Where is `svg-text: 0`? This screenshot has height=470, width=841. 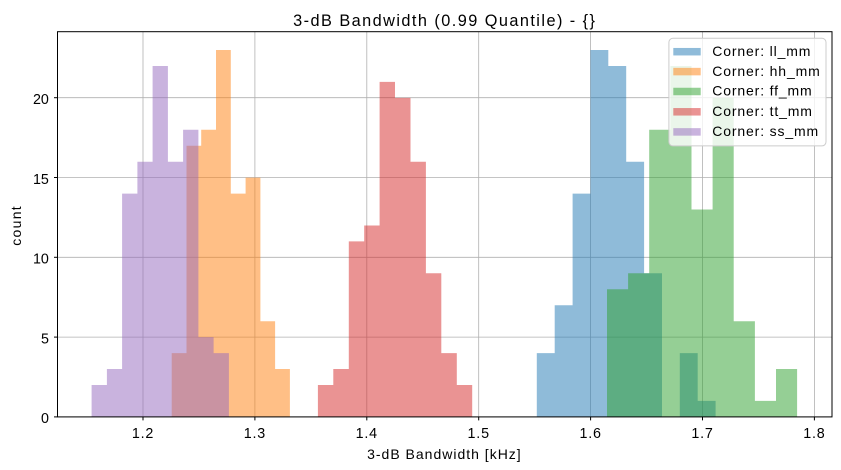
svg-text: 0 is located at coordinates (45, 419).